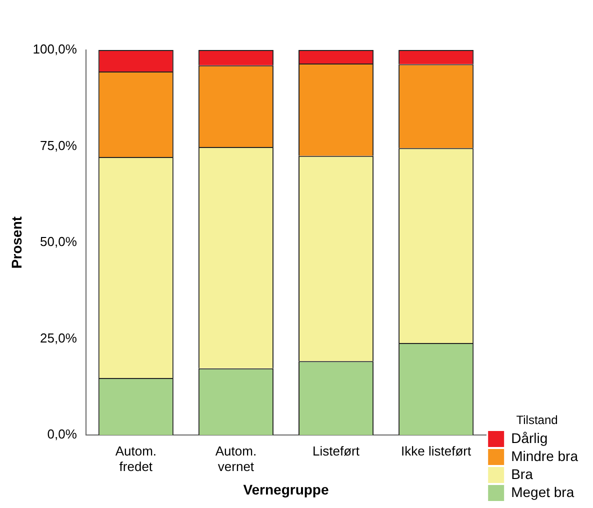 Image resolution: width=593 pixels, height=508 pixels. What do you see at coordinates (544, 456) in the screenshot?
I see `legend-label: Mindre bra` at bounding box center [544, 456].